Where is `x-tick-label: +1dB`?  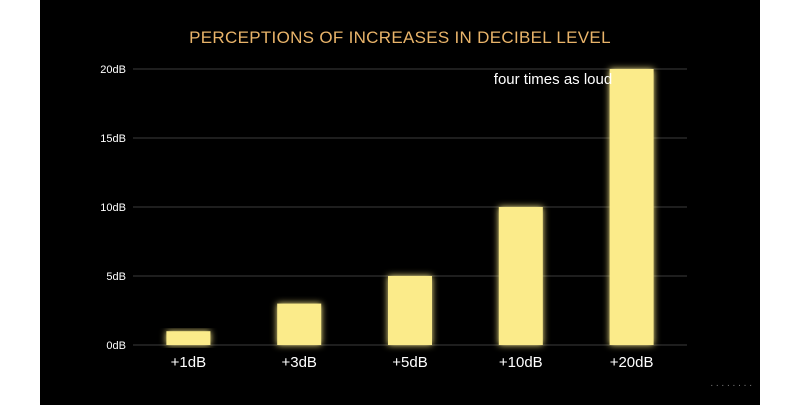
x-tick-label: +1dB is located at coordinates (188, 362).